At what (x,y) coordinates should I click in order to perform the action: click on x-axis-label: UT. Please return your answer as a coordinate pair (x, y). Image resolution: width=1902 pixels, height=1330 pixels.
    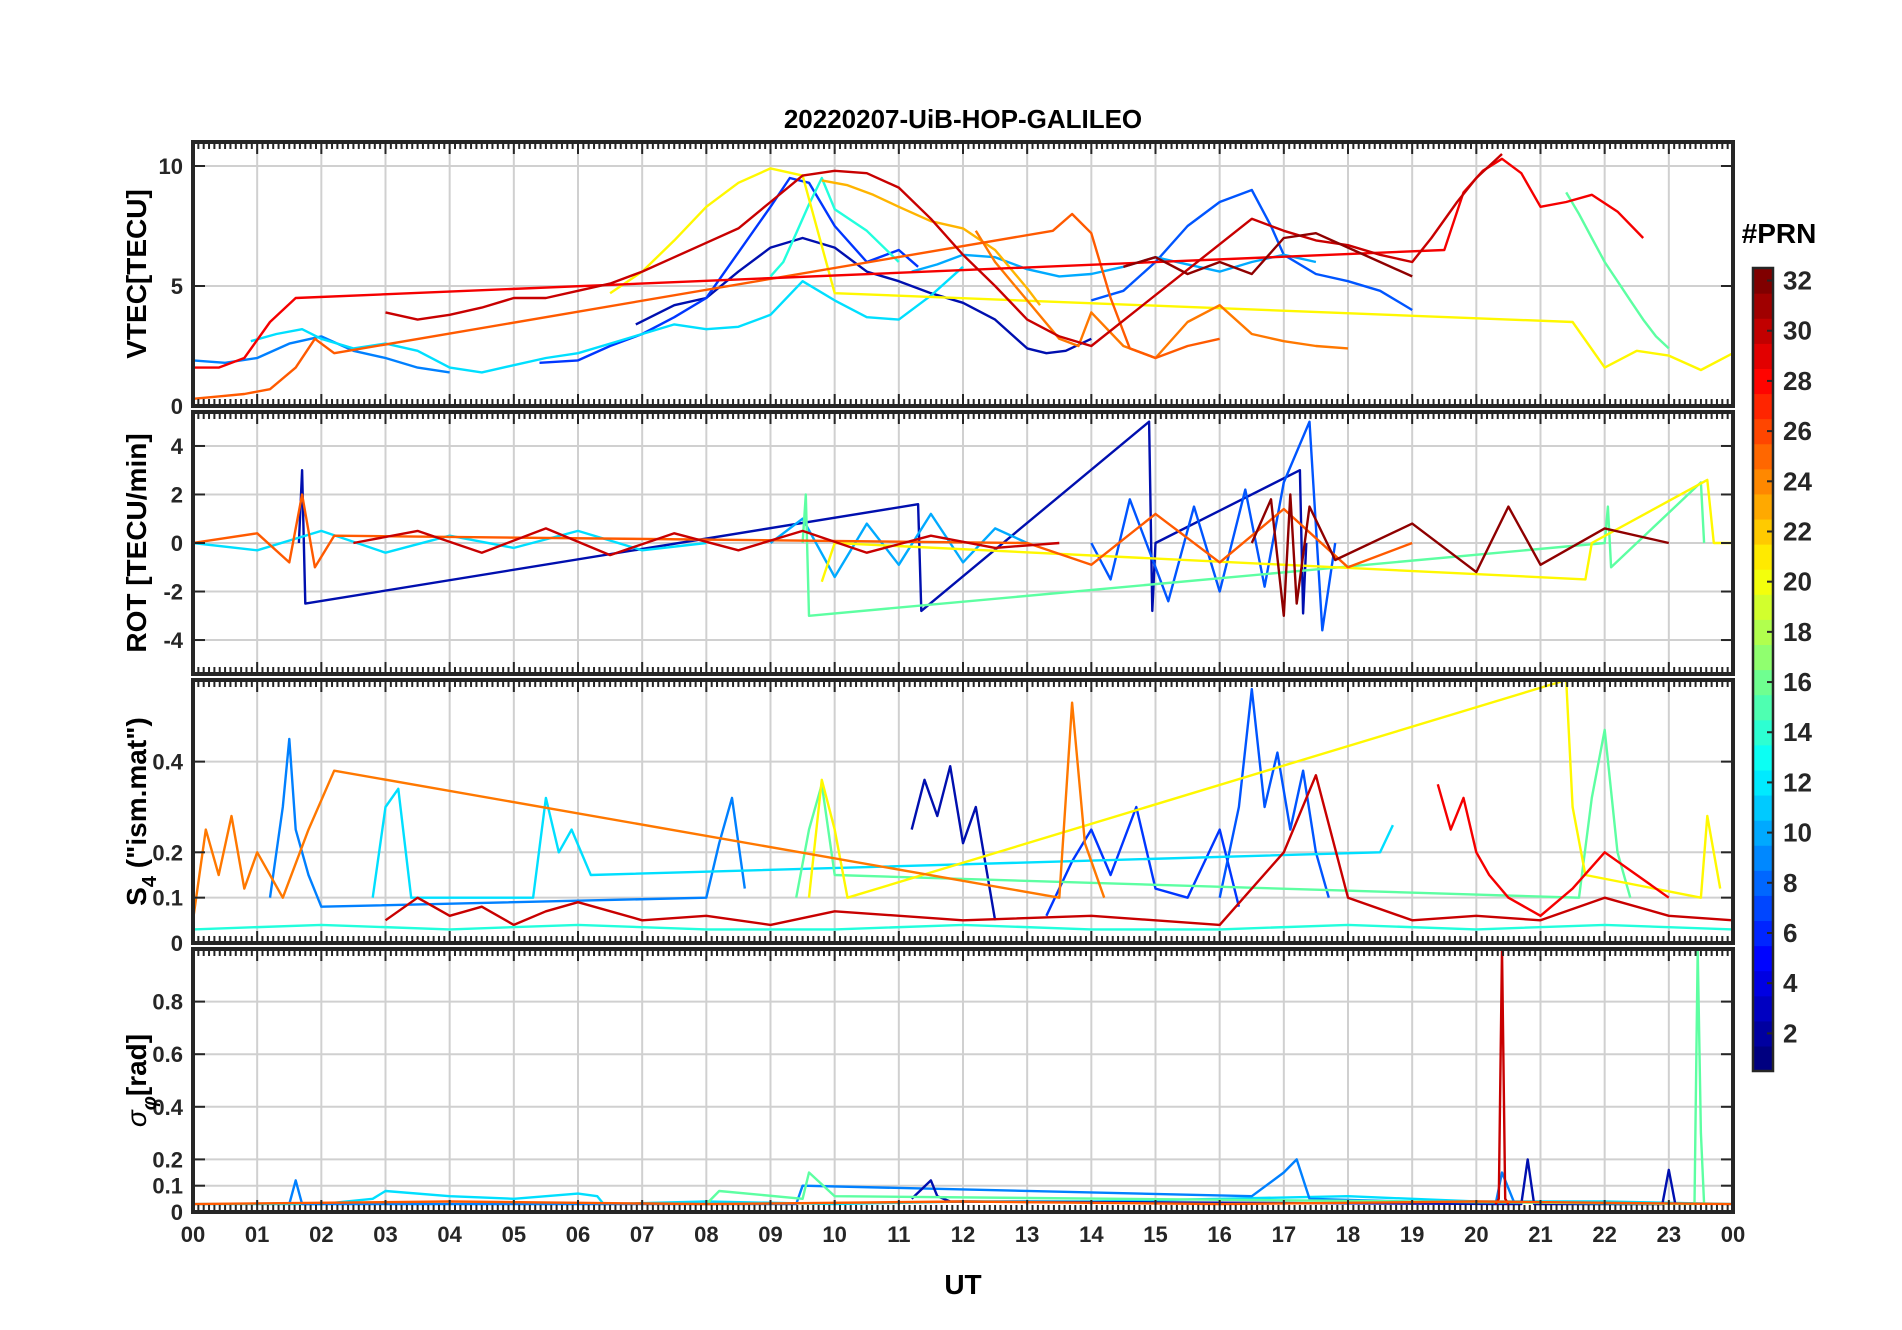
    Looking at the image, I should click on (962, 1284).